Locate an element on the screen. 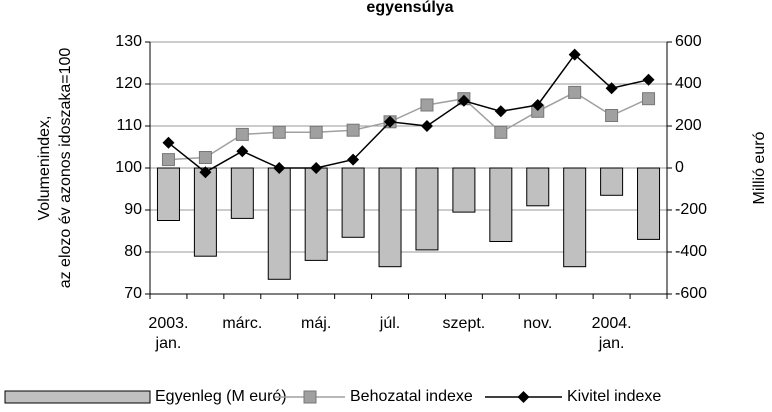 The height and width of the screenshot is (412, 772). y2-tick-label: 0 is located at coordinates (679, 167).